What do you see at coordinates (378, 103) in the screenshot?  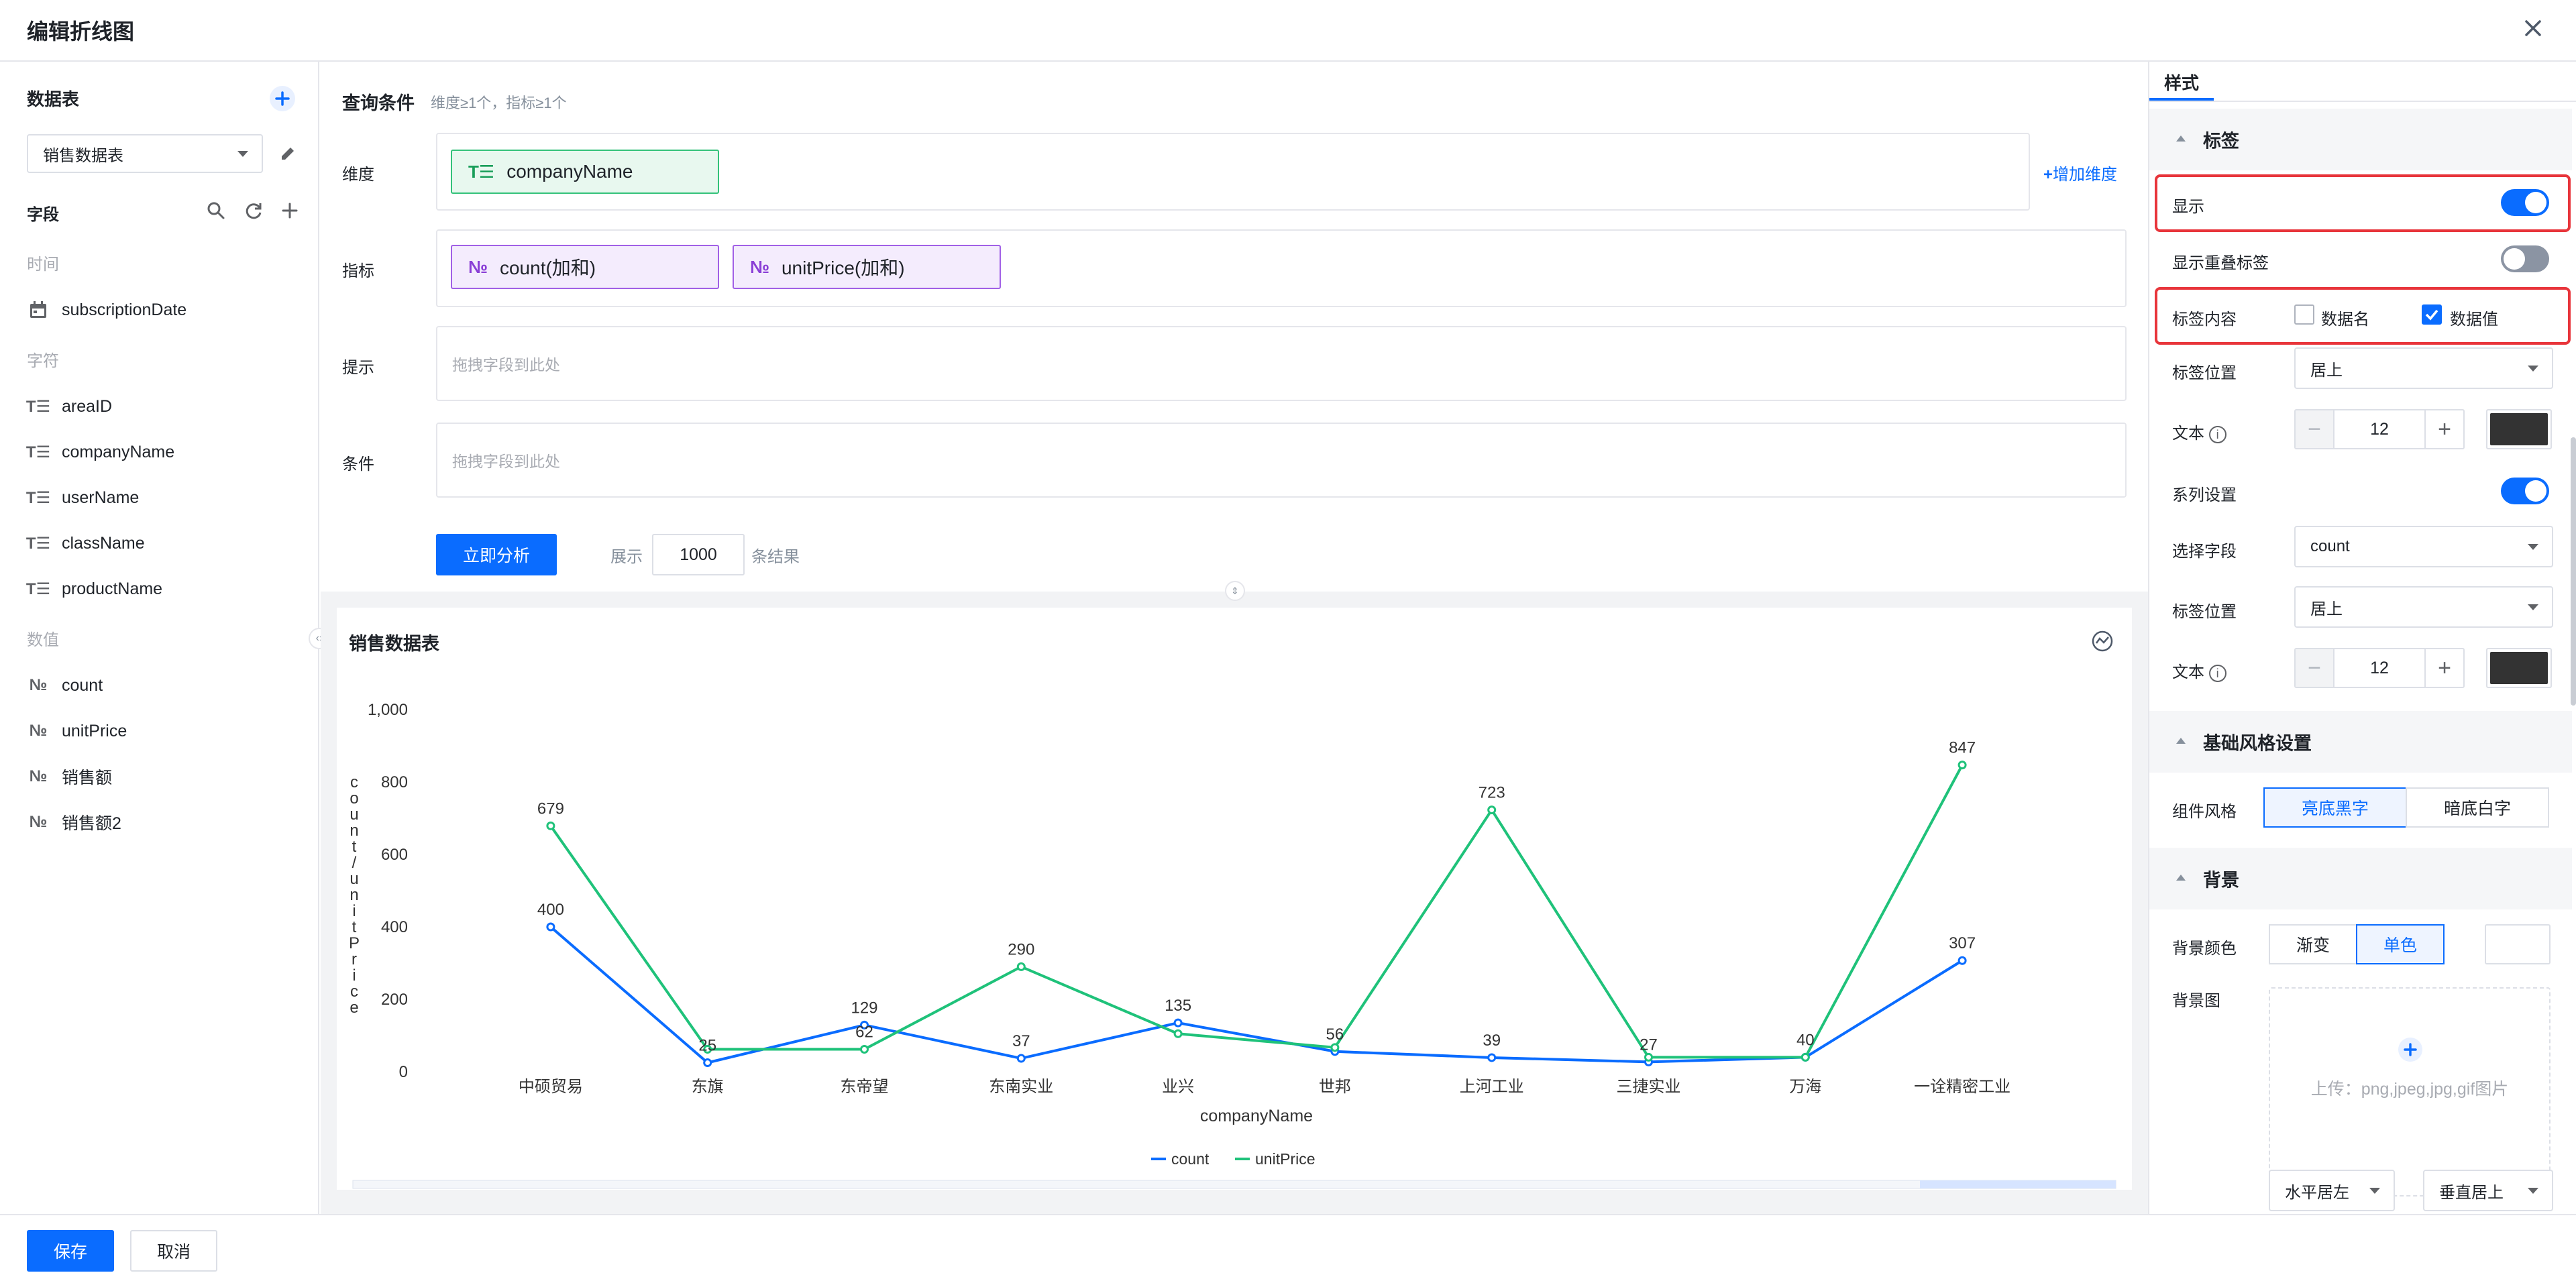 I see `query-title: 查询条件` at bounding box center [378, 103].